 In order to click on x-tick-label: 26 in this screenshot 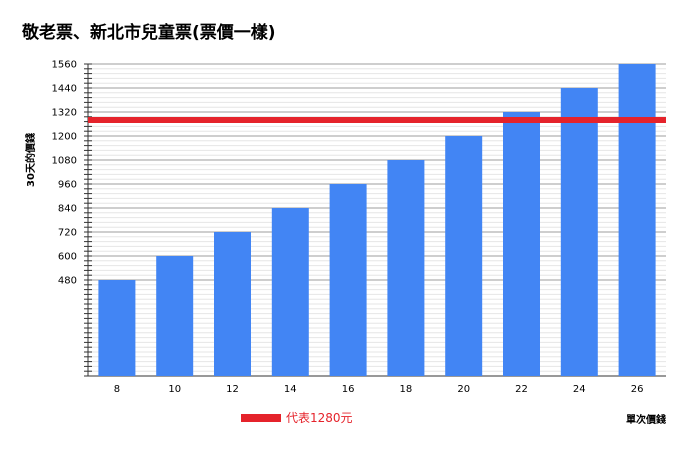, I will do `click(637, 389)`.